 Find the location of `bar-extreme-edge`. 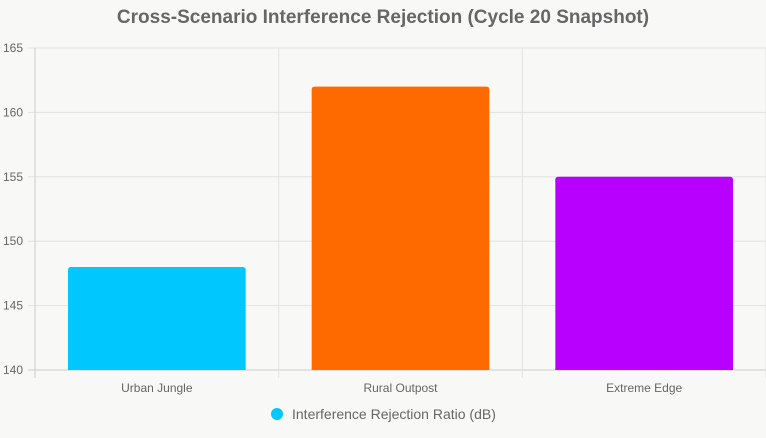

bar-extreme-edge is located at coordinates (644, 273).